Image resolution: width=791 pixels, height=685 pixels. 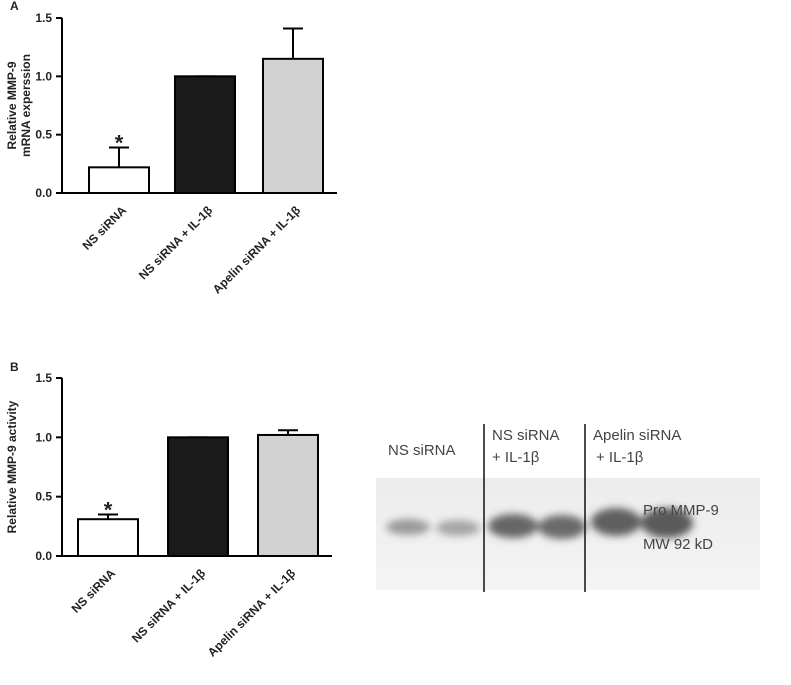 What do you see at coordinates (26, 105) in the screenshot?
I see `y-axis-label: mRNA experssion` at bounding box center [26, 105].